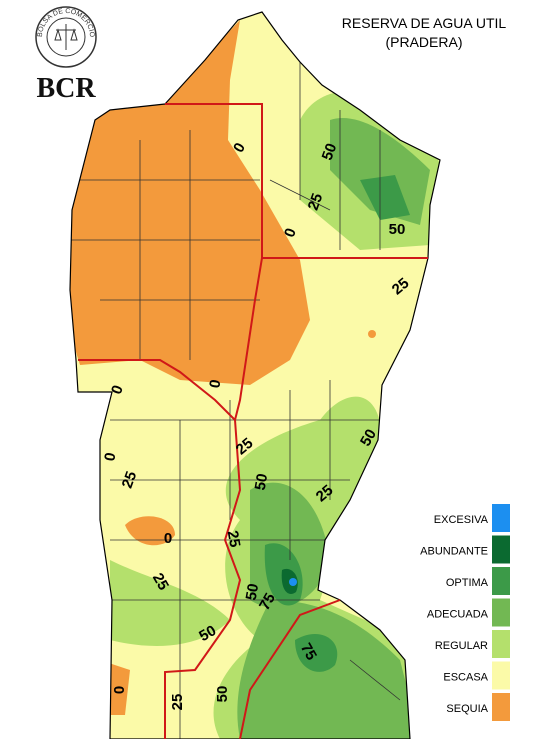 The image size is (540, 739). What do you see at coordinates (424, 23) in the screenshot?
I see `map-title: RESERVA DE AGUA UTIL` at bounding box center [424, 23].